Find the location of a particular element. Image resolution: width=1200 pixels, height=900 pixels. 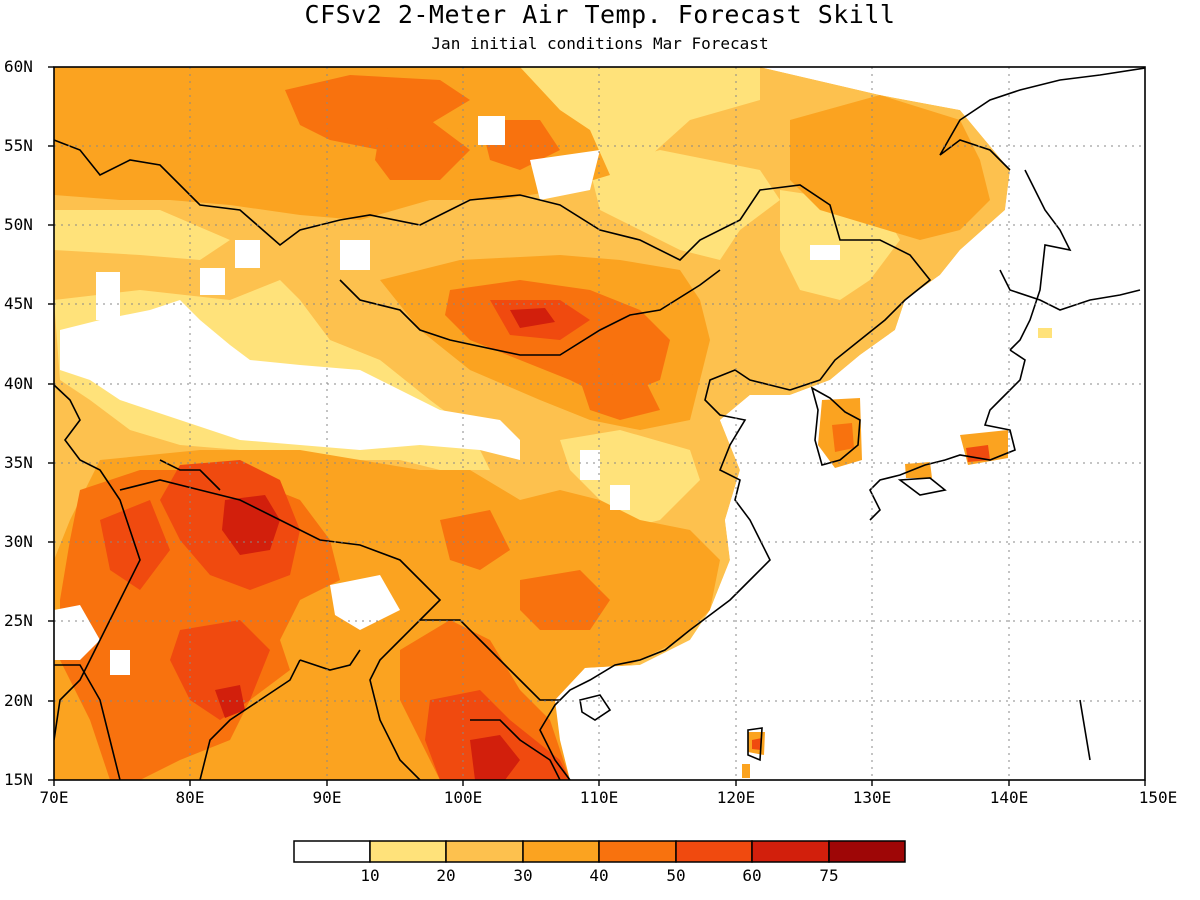

lon-label-120e: 120E is located at coordinates (736, 797).